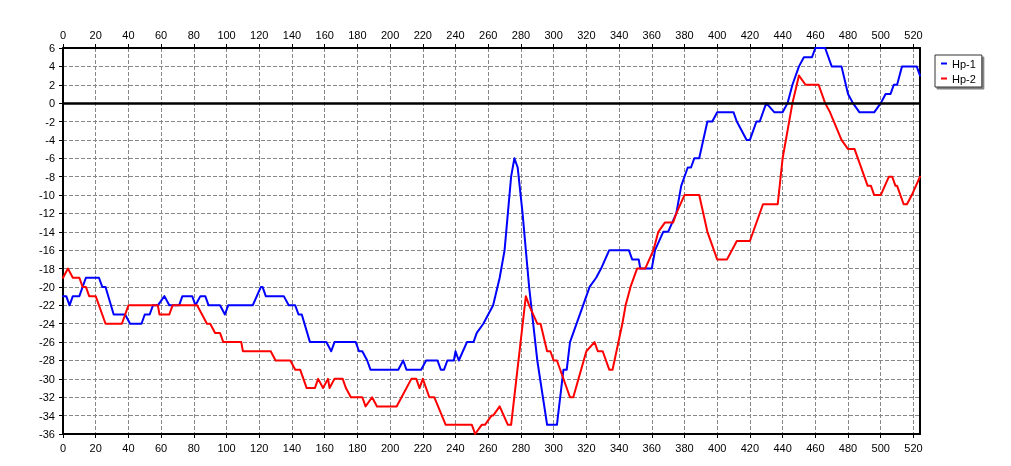 This screenshot has height=466, width=1011. I want to click on x-tick-label: 360, so click(651, 447).